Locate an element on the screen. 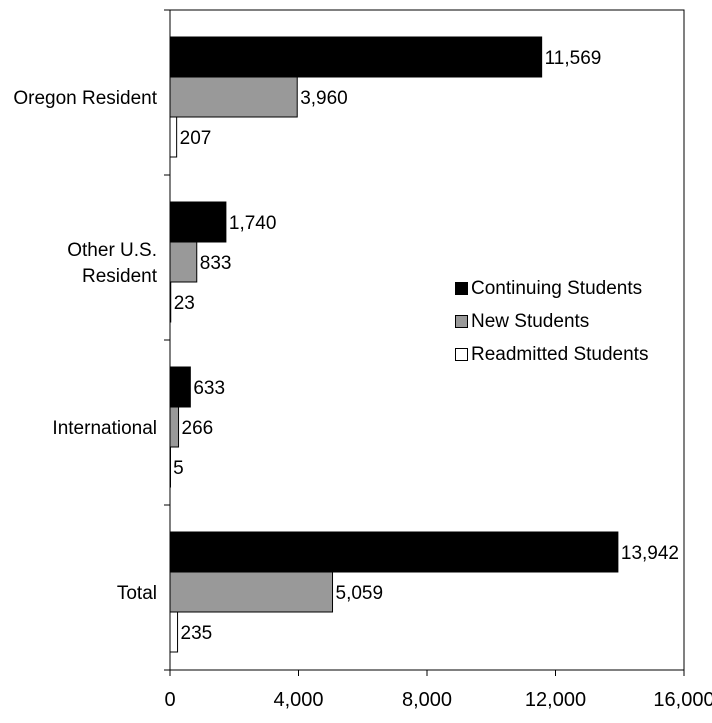 The width and height of the screenshot is (712, 723). x-tick-label: 12,000 is located at coordinates (555, 700).